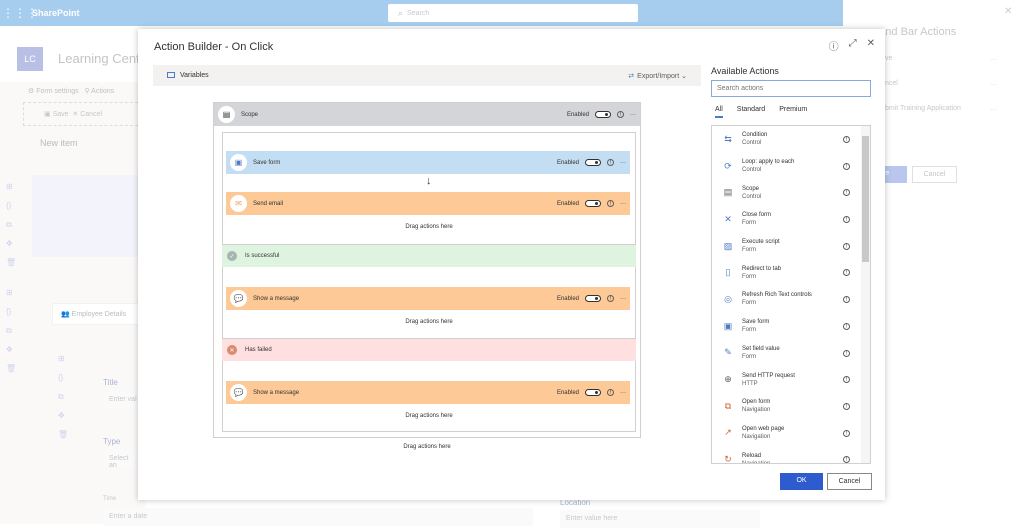 This screenshot has width=1024, height=528. I want to click on swap-icon: ⇄, so click(631, 76).